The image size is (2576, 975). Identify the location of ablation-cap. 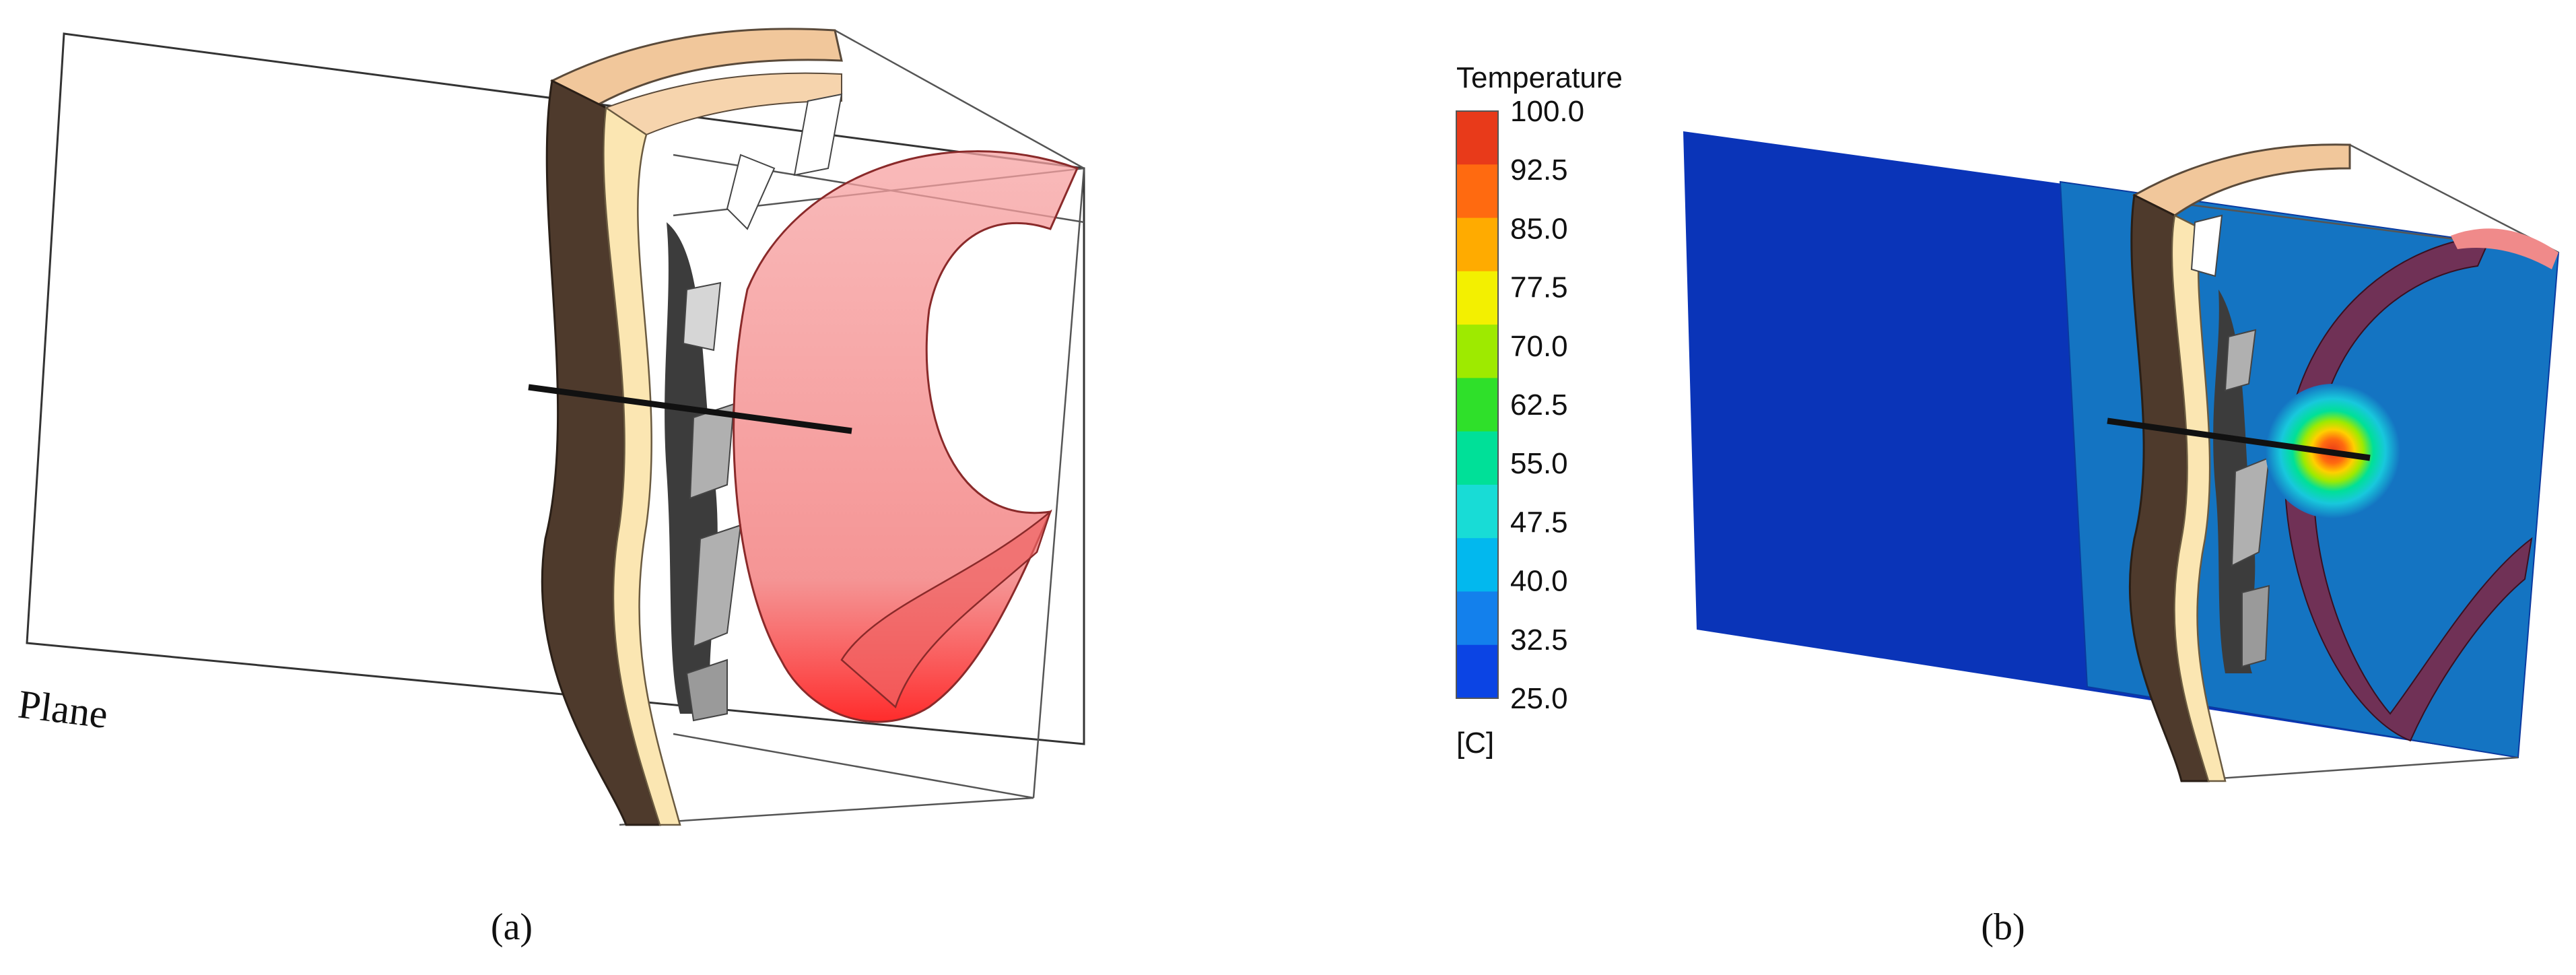
(2504, 249).